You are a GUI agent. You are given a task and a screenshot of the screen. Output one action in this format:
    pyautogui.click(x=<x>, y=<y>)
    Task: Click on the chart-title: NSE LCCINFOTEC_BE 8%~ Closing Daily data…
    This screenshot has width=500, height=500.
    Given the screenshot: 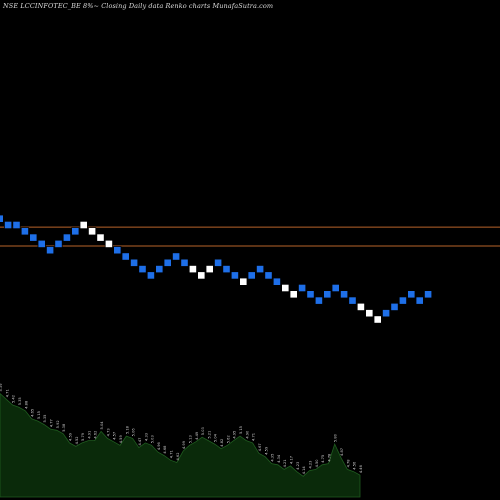 What is the action you would take?
    pyautogui.click(x=138, y=6)
    